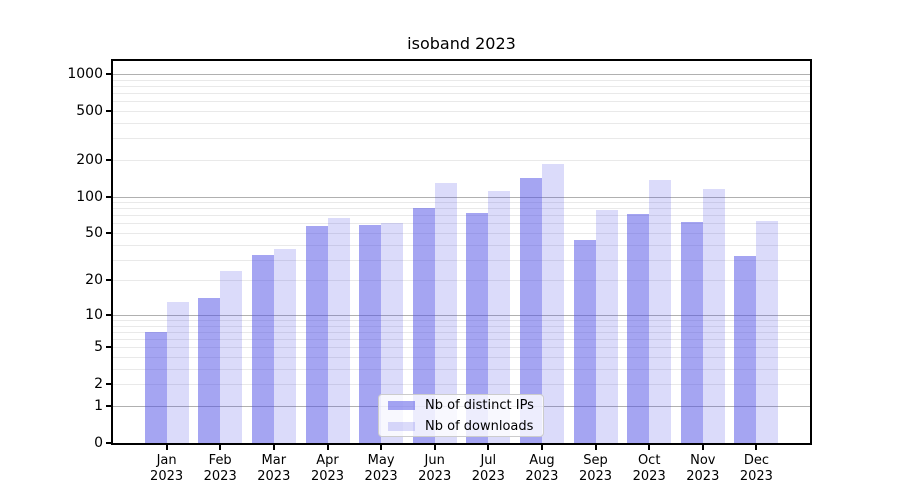  Describe the element at coordinates (434, 460) in the screenshot. I see `x-tick-month: Jun` at that location.